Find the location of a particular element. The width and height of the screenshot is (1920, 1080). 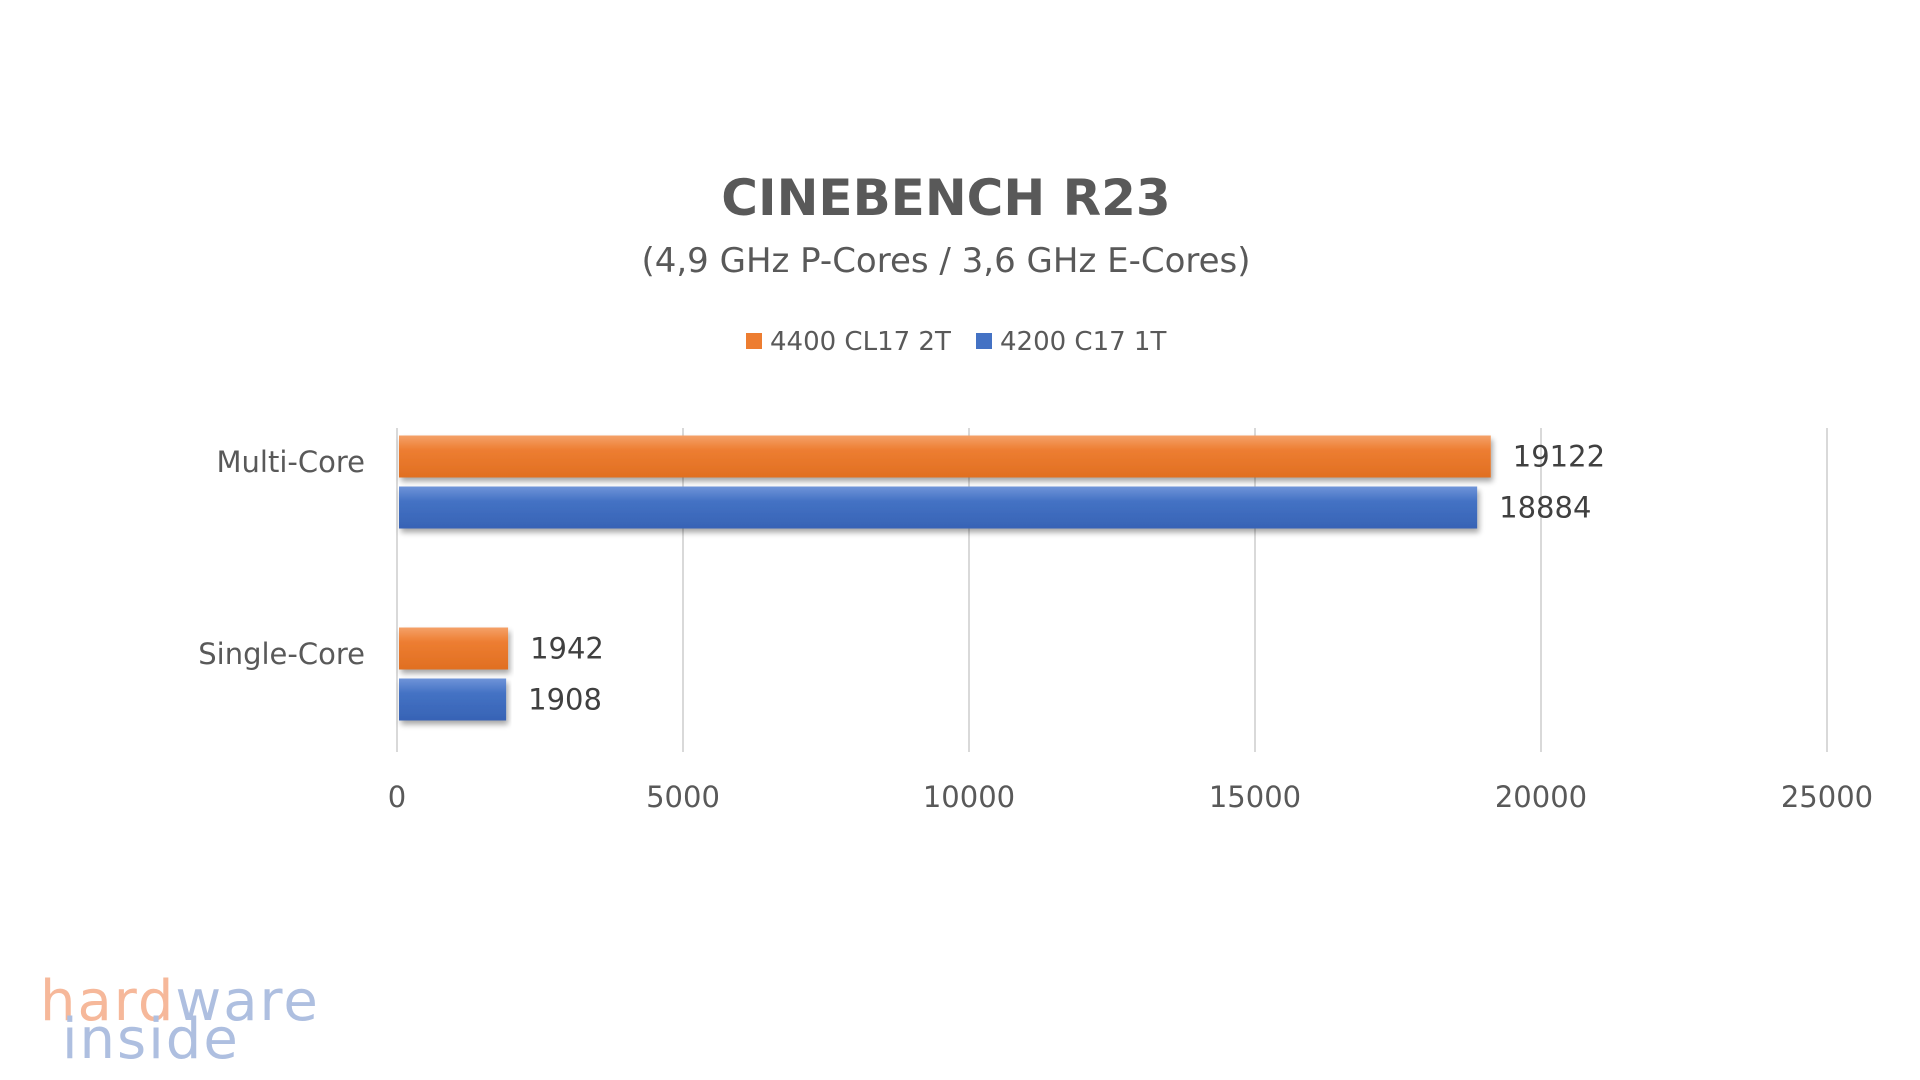

logo-text-hard: hard is located at coordinates (107, 1001).